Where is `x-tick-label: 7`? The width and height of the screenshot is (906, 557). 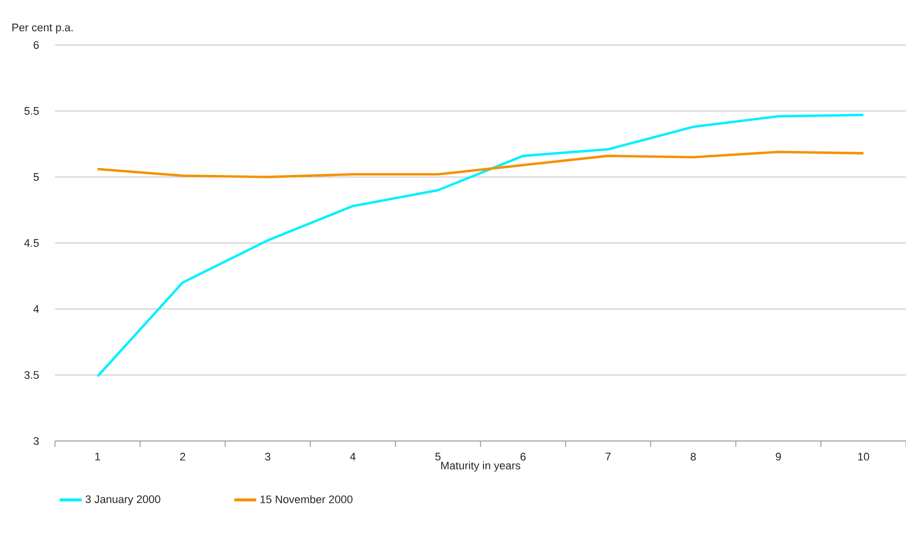
x-tick-label: 7 is located at coordinates (608, 456).